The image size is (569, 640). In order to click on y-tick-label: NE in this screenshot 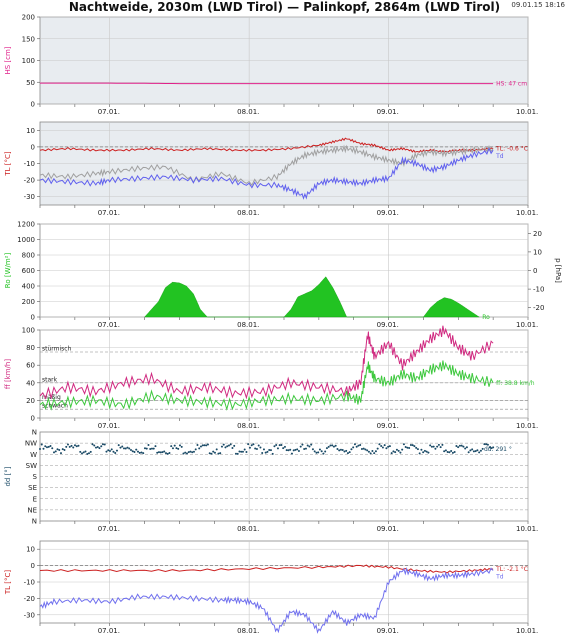, I will do `click(32, 510)`.